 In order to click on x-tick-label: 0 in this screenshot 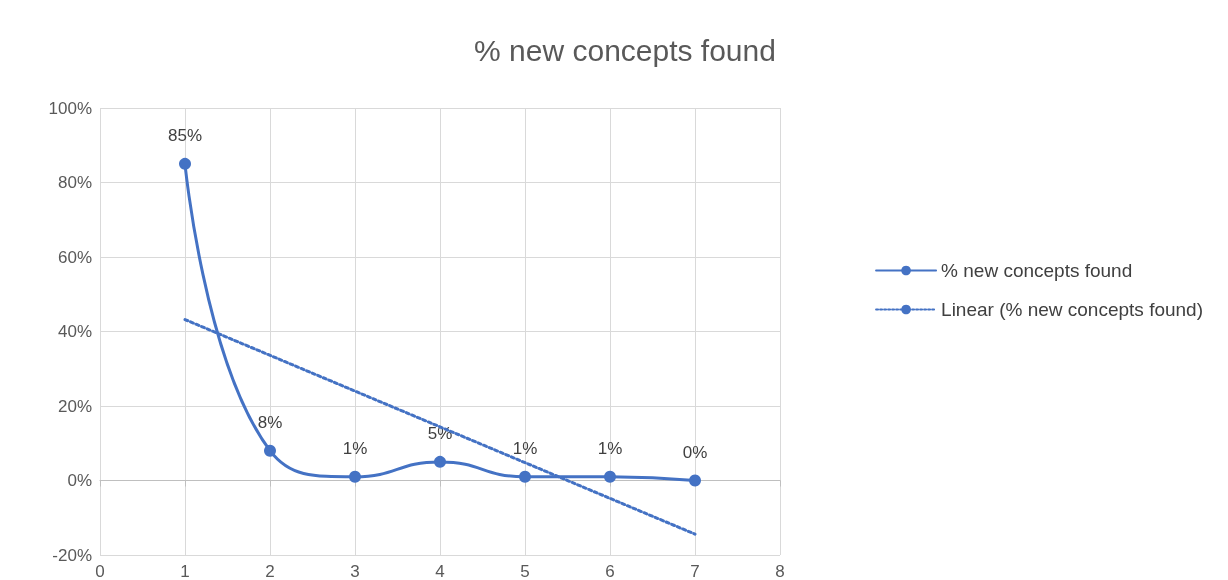, I will do `click(100, 571)`.